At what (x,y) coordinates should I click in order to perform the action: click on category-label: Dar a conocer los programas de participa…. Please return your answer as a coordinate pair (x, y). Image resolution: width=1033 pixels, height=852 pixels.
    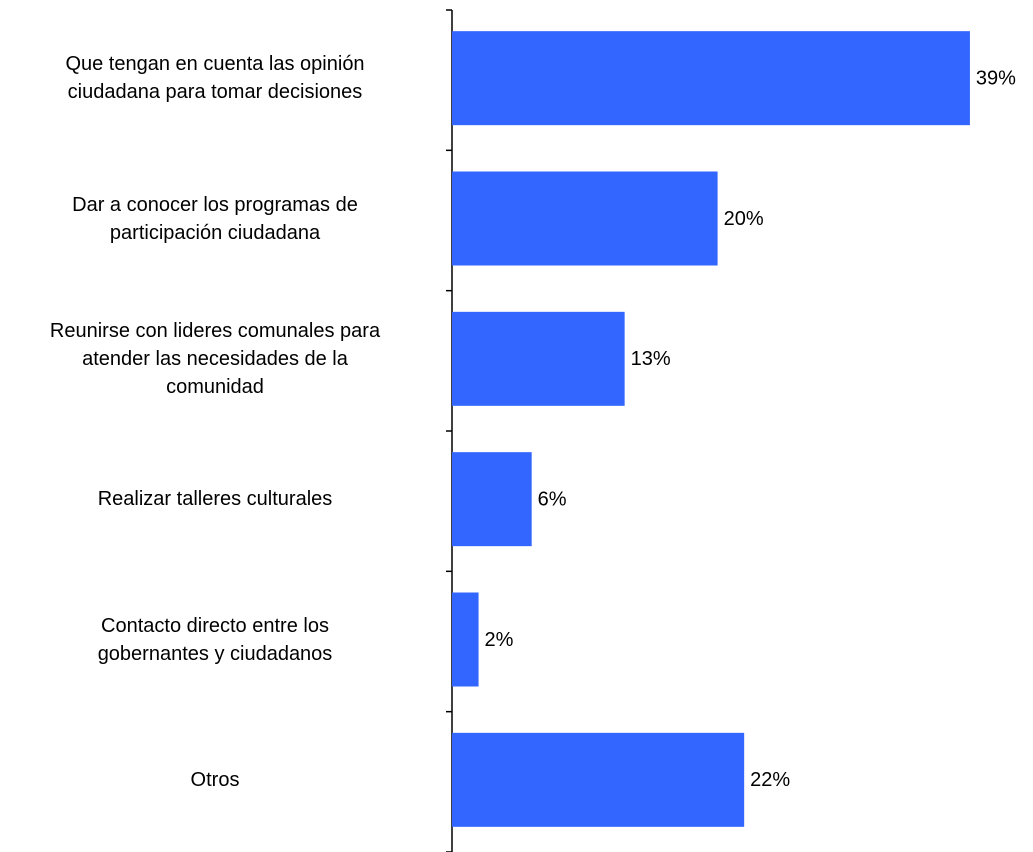
    Looking at the image, I should click on (215, 218).